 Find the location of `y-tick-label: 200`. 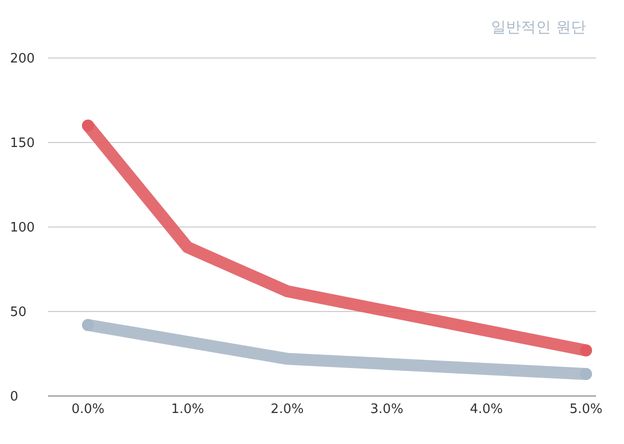

y-tick-label: 200 is located at coordinates (22, 59).